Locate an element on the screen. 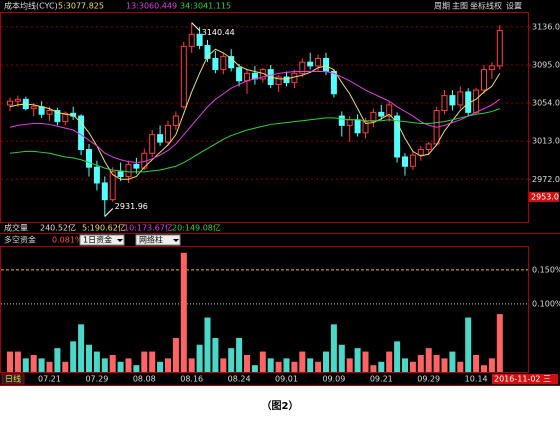  caption: （图2） is located at coordinates (280, 405).